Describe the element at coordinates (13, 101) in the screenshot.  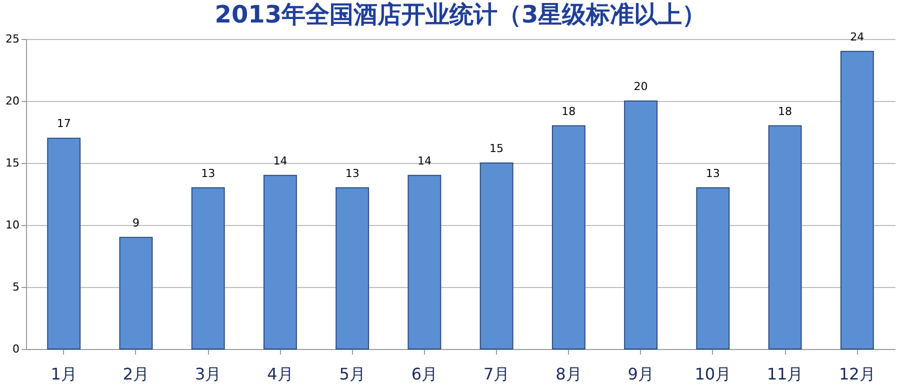
I see `y-tick-label: 20` at that location.